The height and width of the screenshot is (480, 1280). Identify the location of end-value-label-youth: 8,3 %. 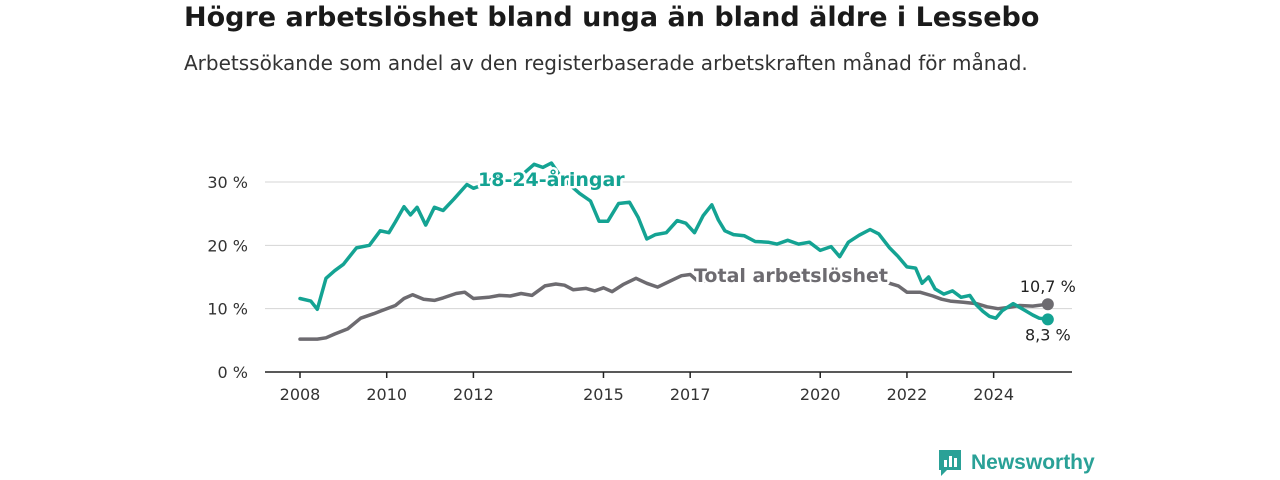
(1048, 334).